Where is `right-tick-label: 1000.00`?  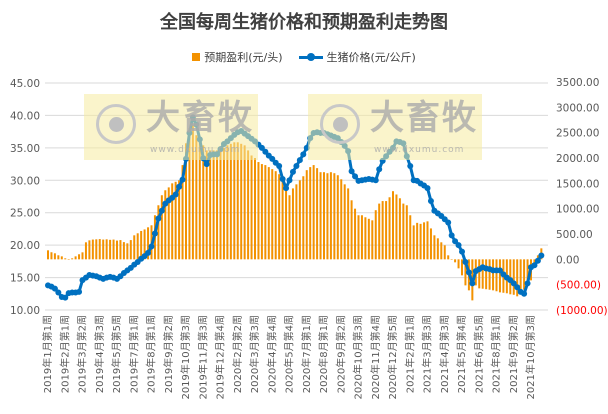
right-tick-label: 1000.00 is located at coordinates (577, 210).